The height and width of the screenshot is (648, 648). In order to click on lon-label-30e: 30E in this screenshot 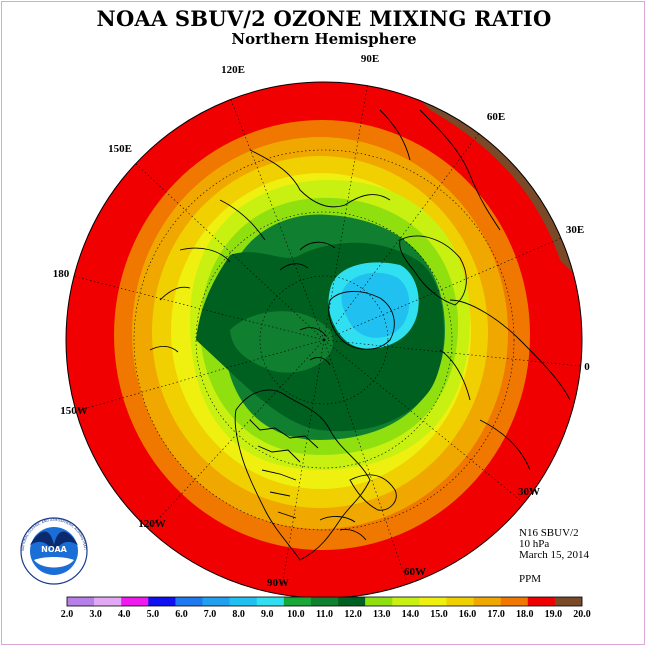, I will do `click(575, 230)`.